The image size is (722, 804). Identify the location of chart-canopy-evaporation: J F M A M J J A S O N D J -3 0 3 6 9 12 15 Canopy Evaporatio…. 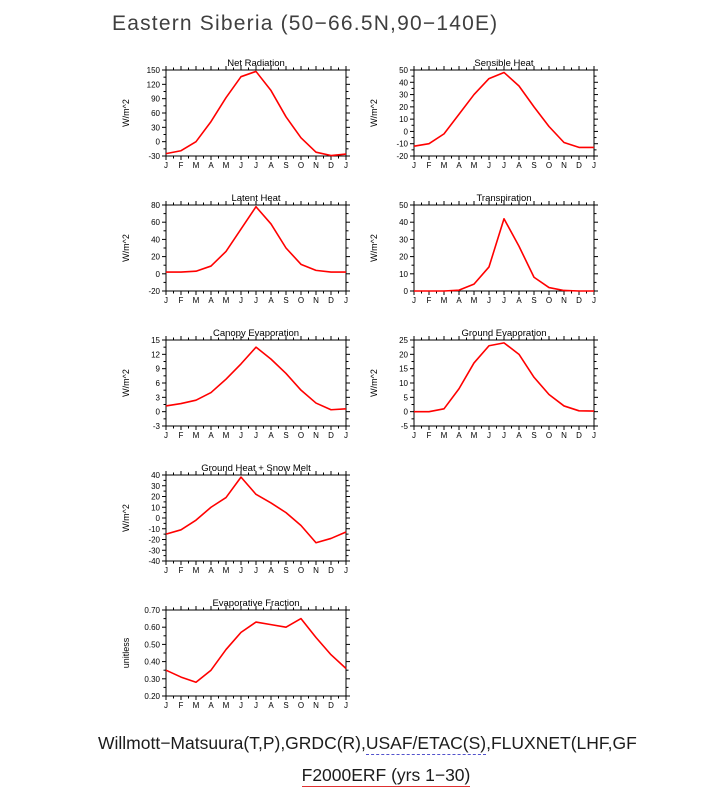
(243, 388).